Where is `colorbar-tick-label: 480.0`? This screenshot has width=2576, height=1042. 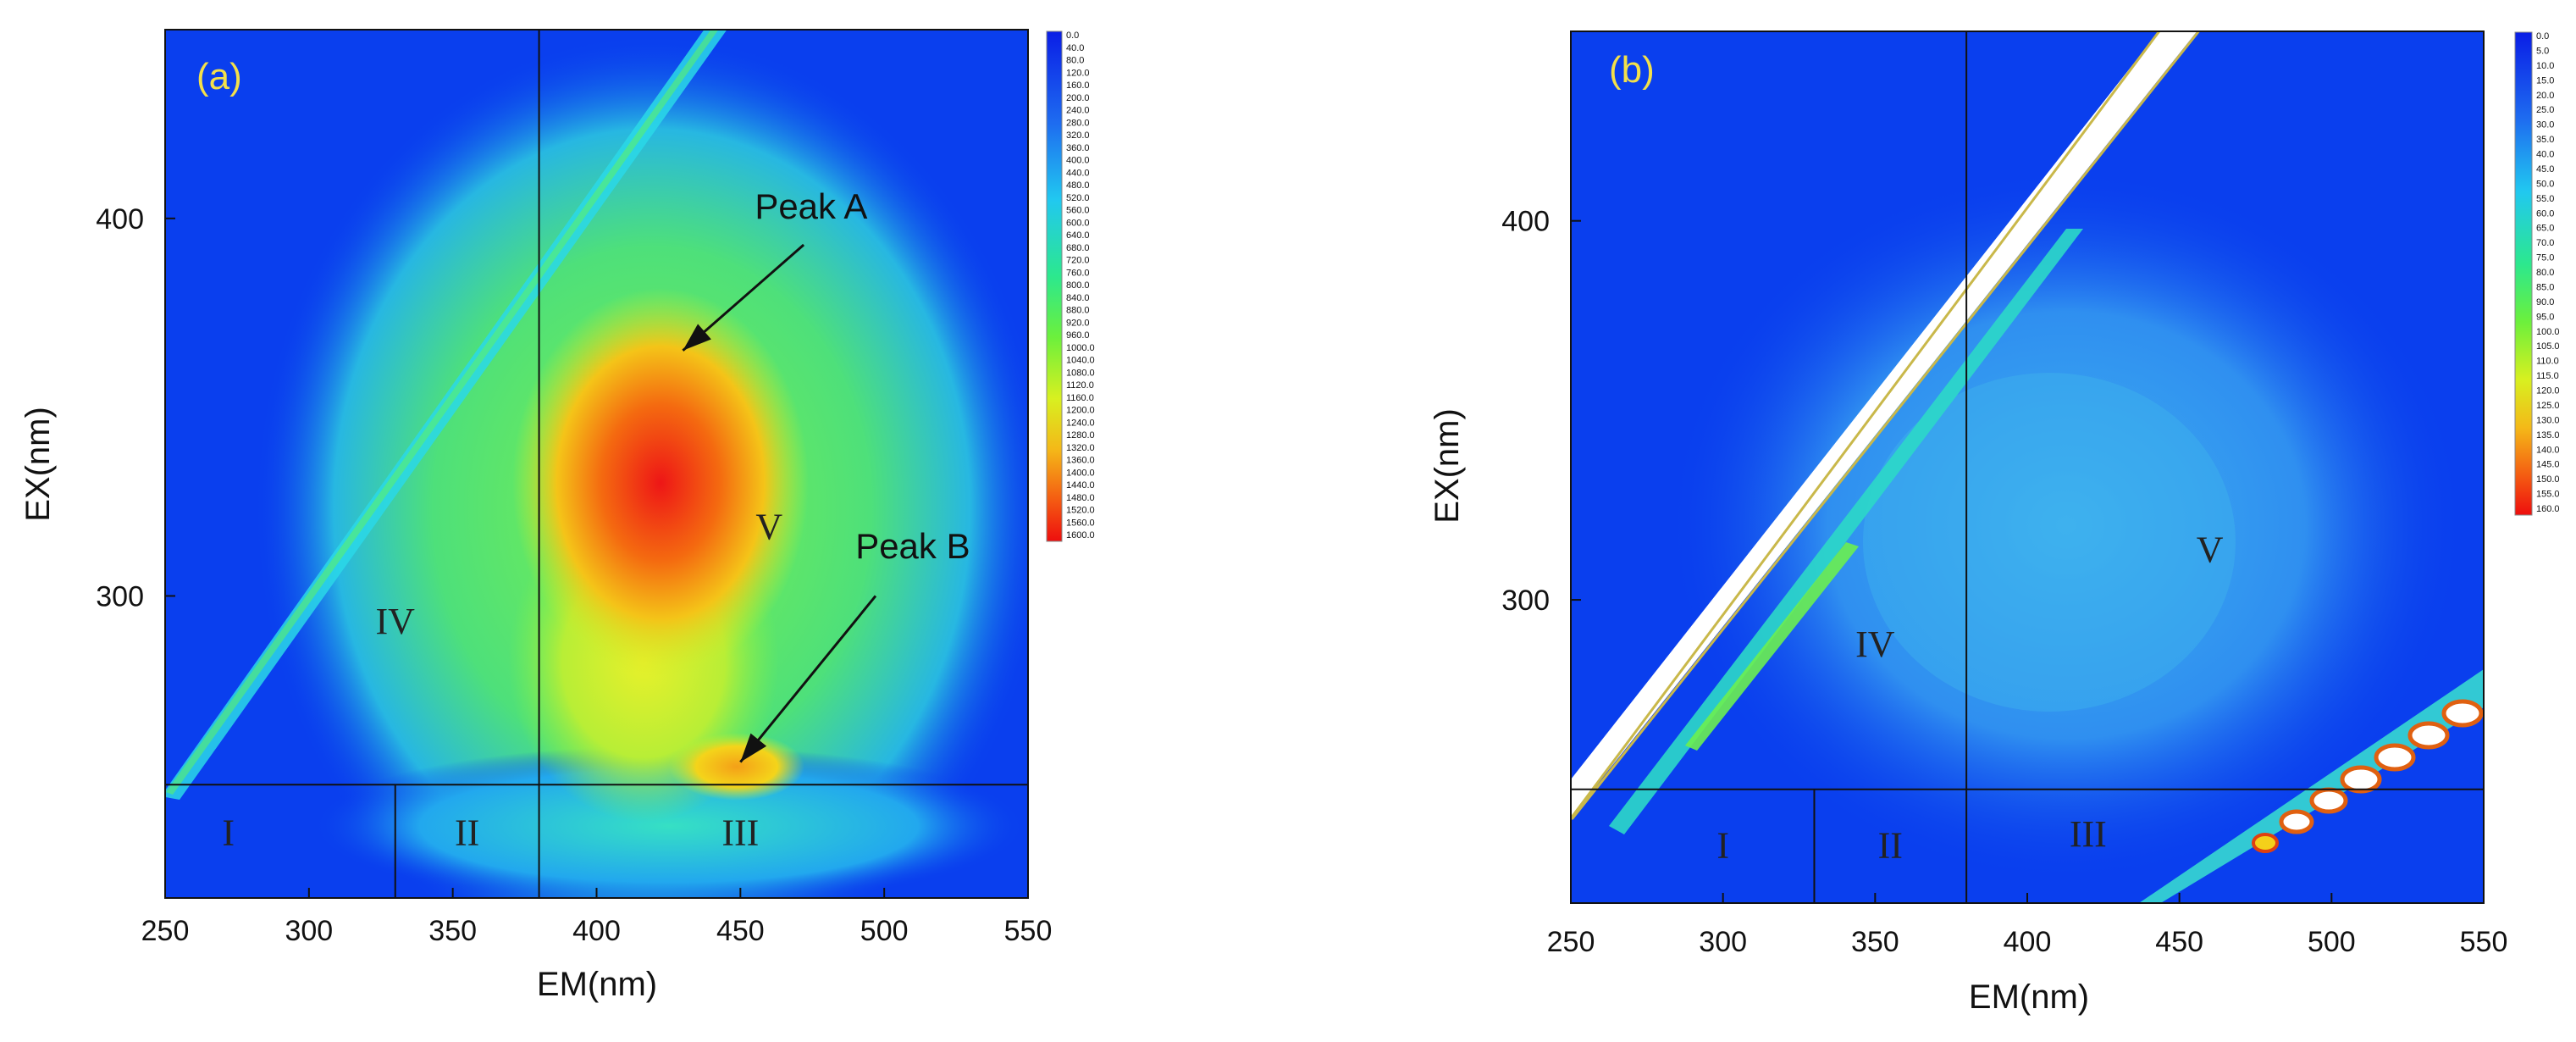 colorbar-tick-label: 480.0 is located at coordinates (1078, 185).